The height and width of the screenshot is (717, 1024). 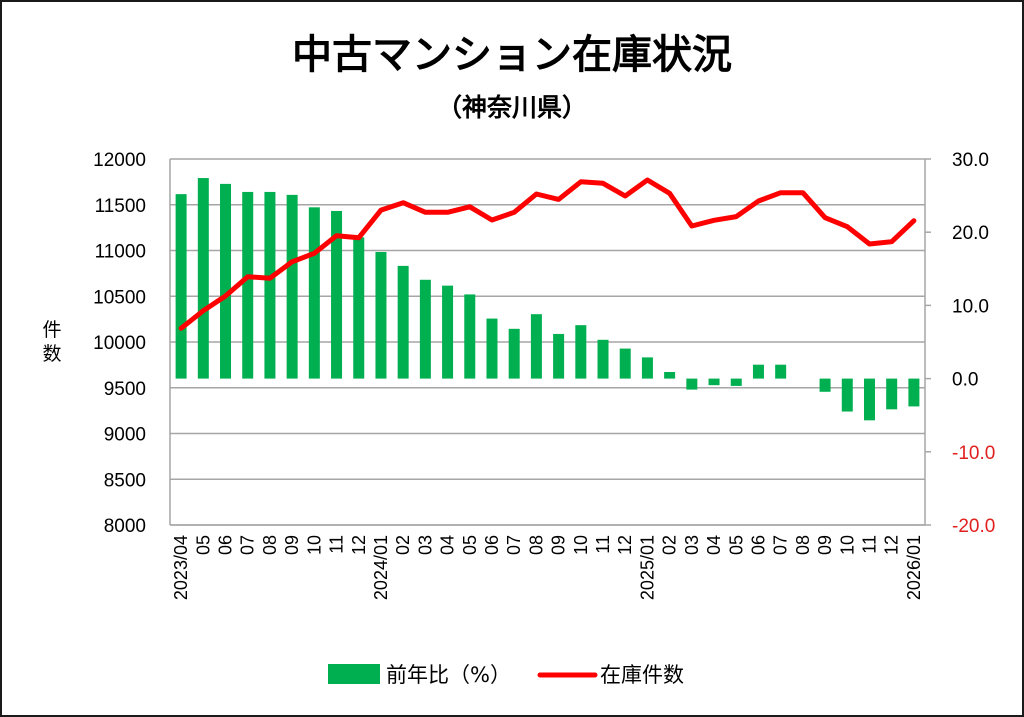 I want to click on legend: 前年比（%） 在庫件数, so click(x=506, y=675).